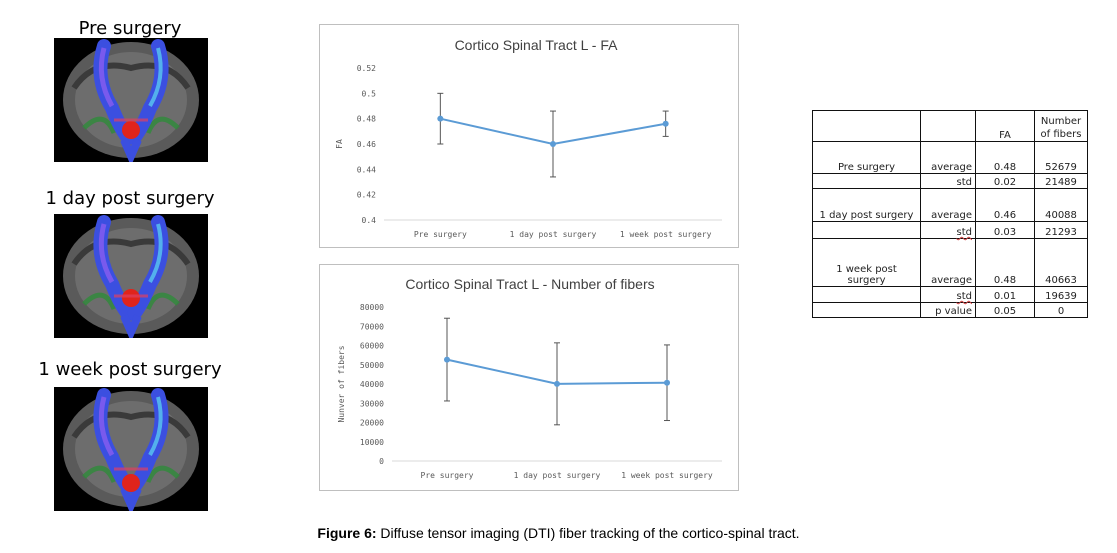  What do you see at coordinates (341, 383) in the screenshot?
I see `y-axis-label: Nunver of fibers` at bounding box center [341, 383].